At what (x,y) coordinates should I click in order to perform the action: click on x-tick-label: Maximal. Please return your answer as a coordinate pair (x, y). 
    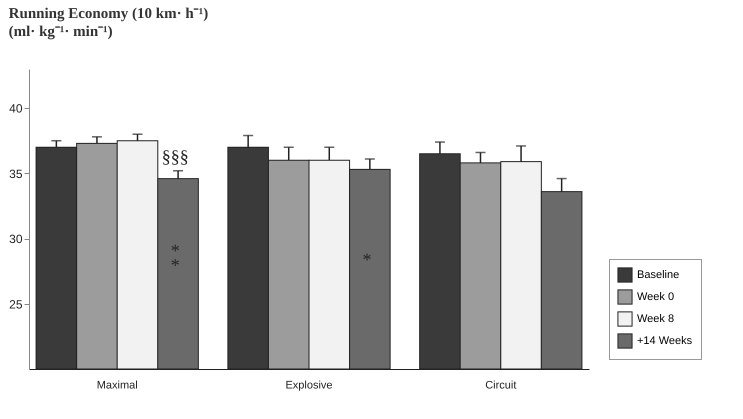
    Looking at the image, I should click on (117, 386).